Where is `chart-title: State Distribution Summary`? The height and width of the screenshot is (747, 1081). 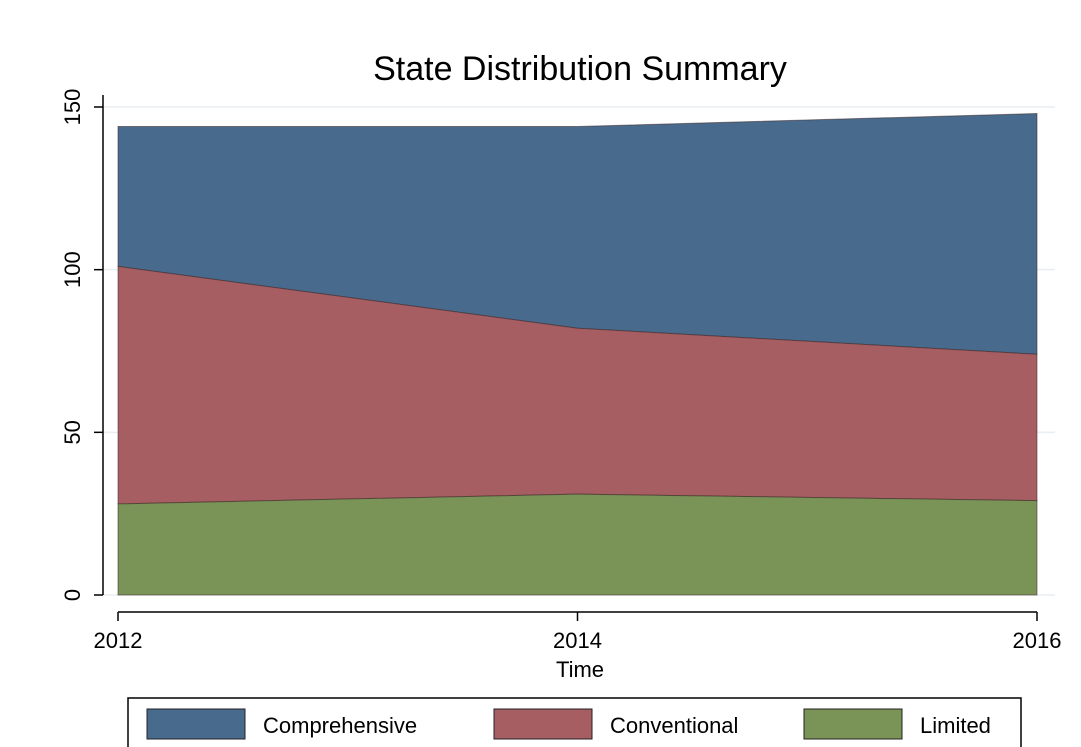 chart-title: State Distribution Summary is located at coordinates (580, 69).